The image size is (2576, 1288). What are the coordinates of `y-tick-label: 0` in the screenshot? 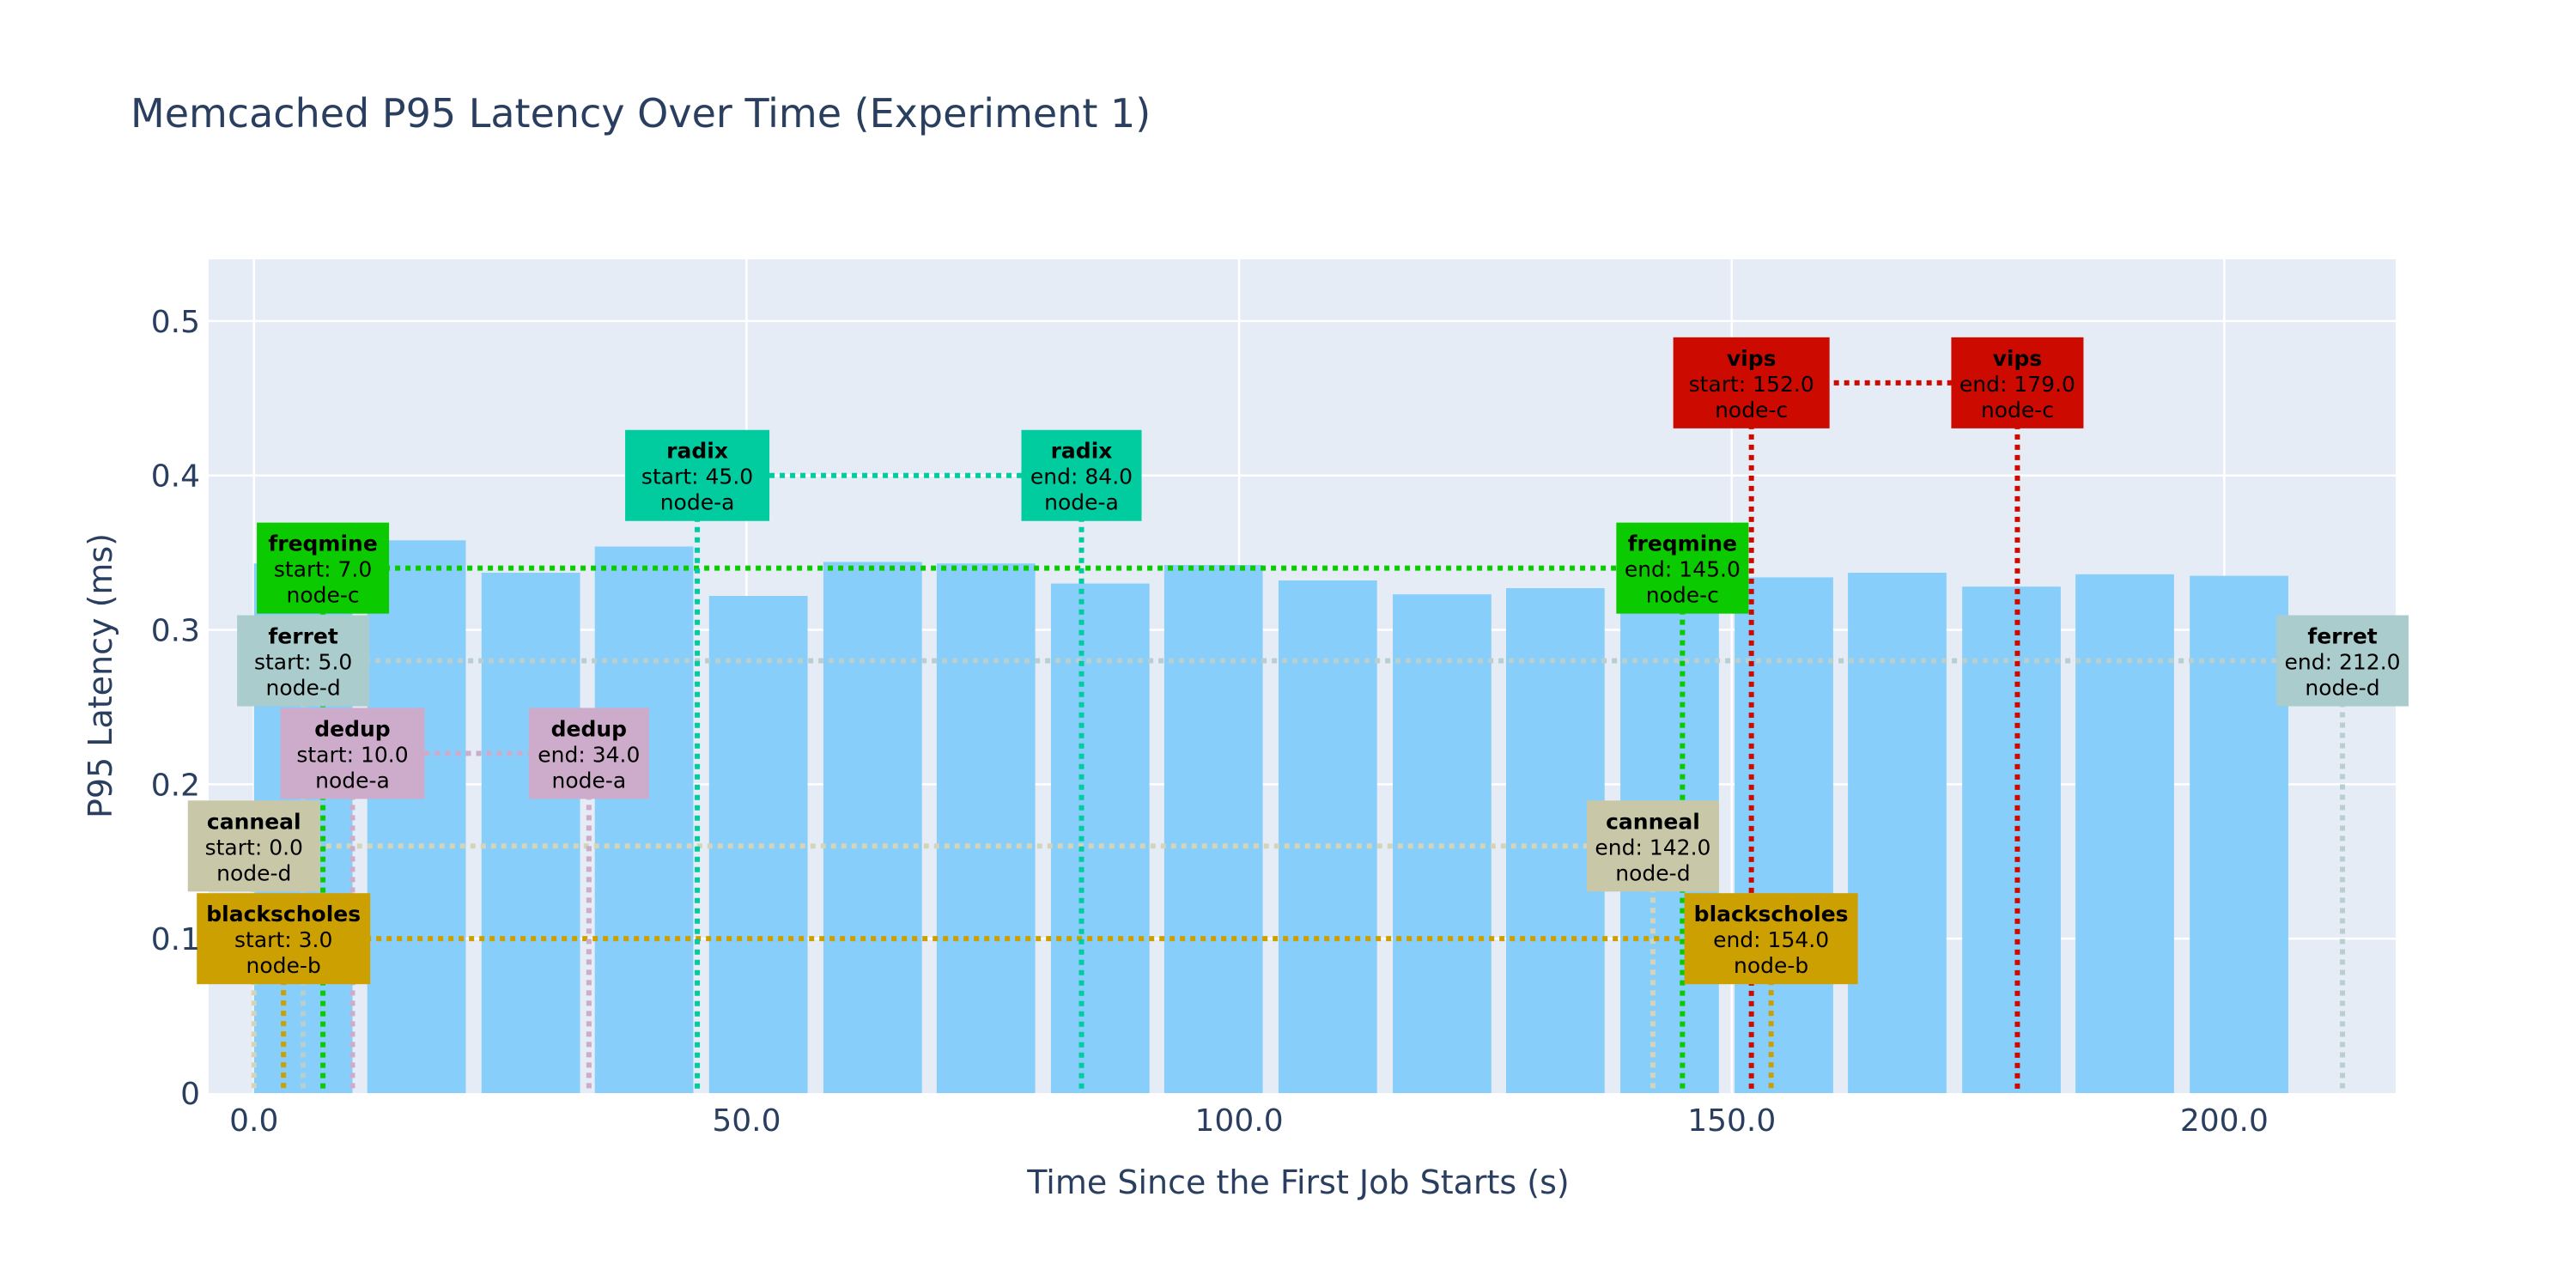 It's located at (190, 1094).